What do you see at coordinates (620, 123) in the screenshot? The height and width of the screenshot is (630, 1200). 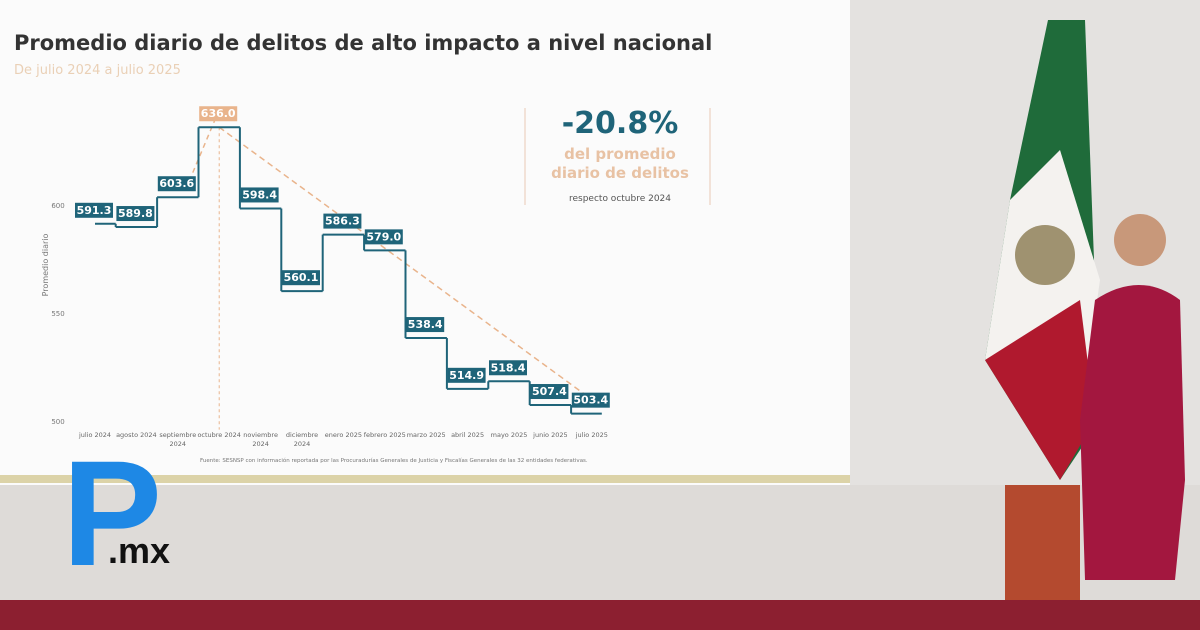 I see `annotation-value: -20.8%` at bounding box center [620, 123].